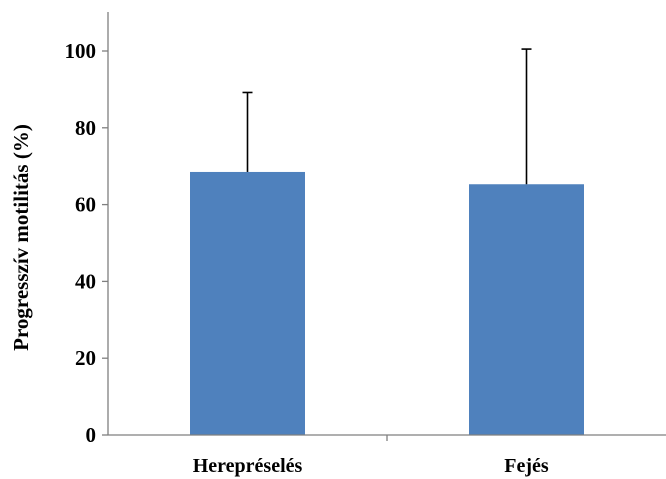 The image size is (666, 479). What do you see at coordinates (387, 116) in the screenshot?
I see `error-bars-layer` at bounding box center [387, 116].